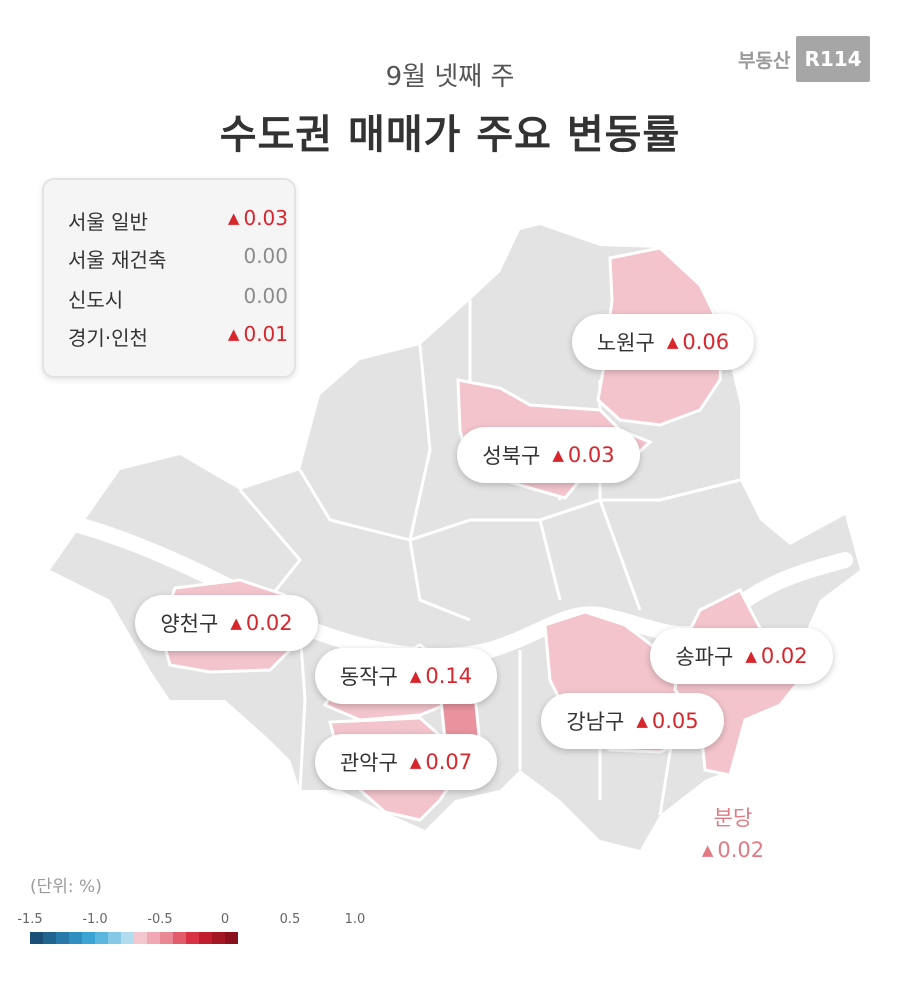  What do you see at coordinates (355, 919) in the screenshot?
I see `scale-tick: 1.0` at bounding box center [355, 919].